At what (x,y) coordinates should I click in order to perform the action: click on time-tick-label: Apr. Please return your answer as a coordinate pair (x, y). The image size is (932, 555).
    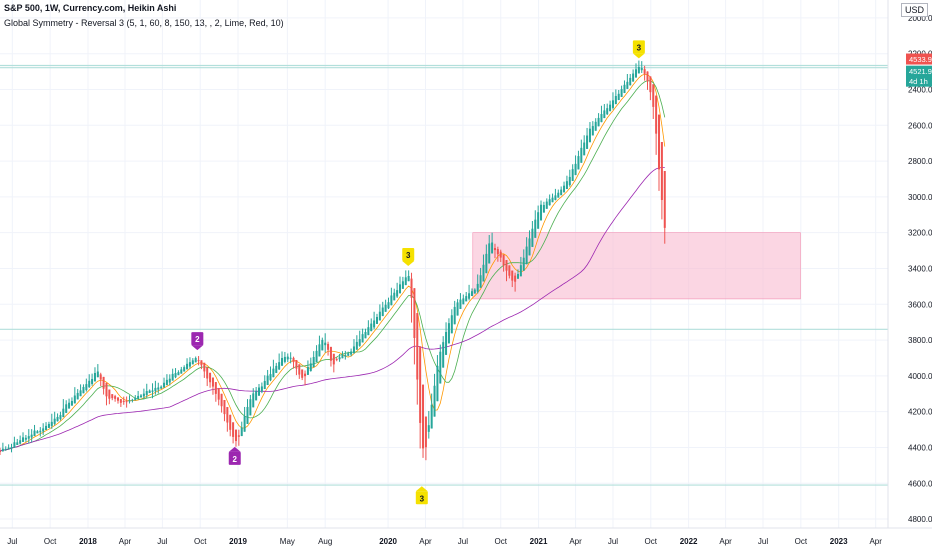
    Looking at the image, I should click on (425, 541).